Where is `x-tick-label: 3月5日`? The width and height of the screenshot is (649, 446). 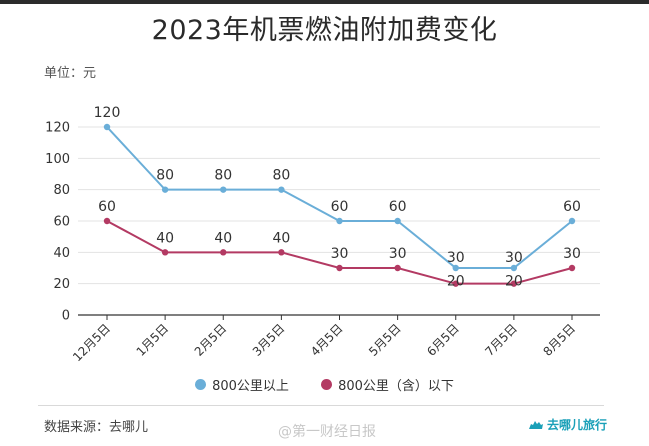 x-tick-label: 3月5日 is located at coordinates (269, 340).